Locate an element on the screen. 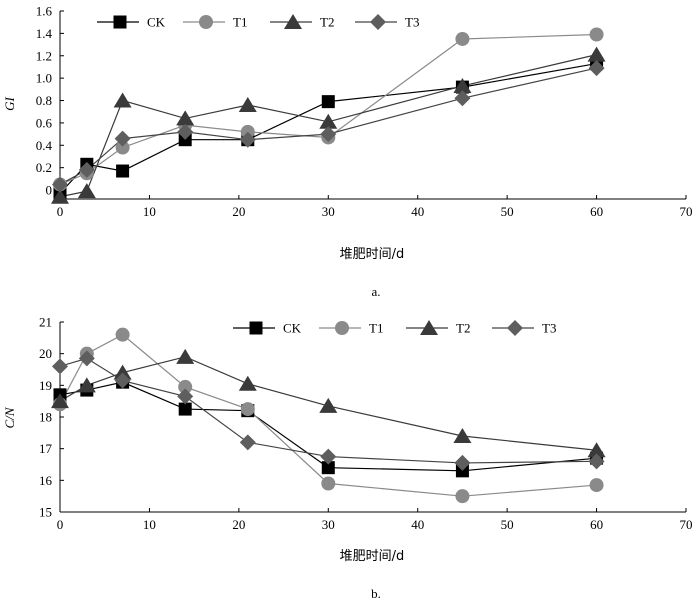  y-tick-label: 20 is located at coordinates (45, 353).